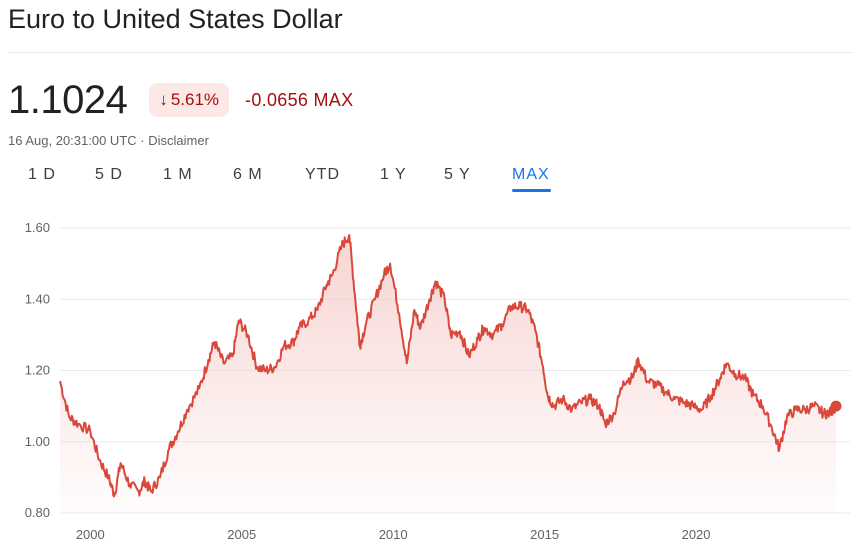 This screenshot has width=860, height=551. I want to click on y-tick-label: 1.00, so click(37, 441).